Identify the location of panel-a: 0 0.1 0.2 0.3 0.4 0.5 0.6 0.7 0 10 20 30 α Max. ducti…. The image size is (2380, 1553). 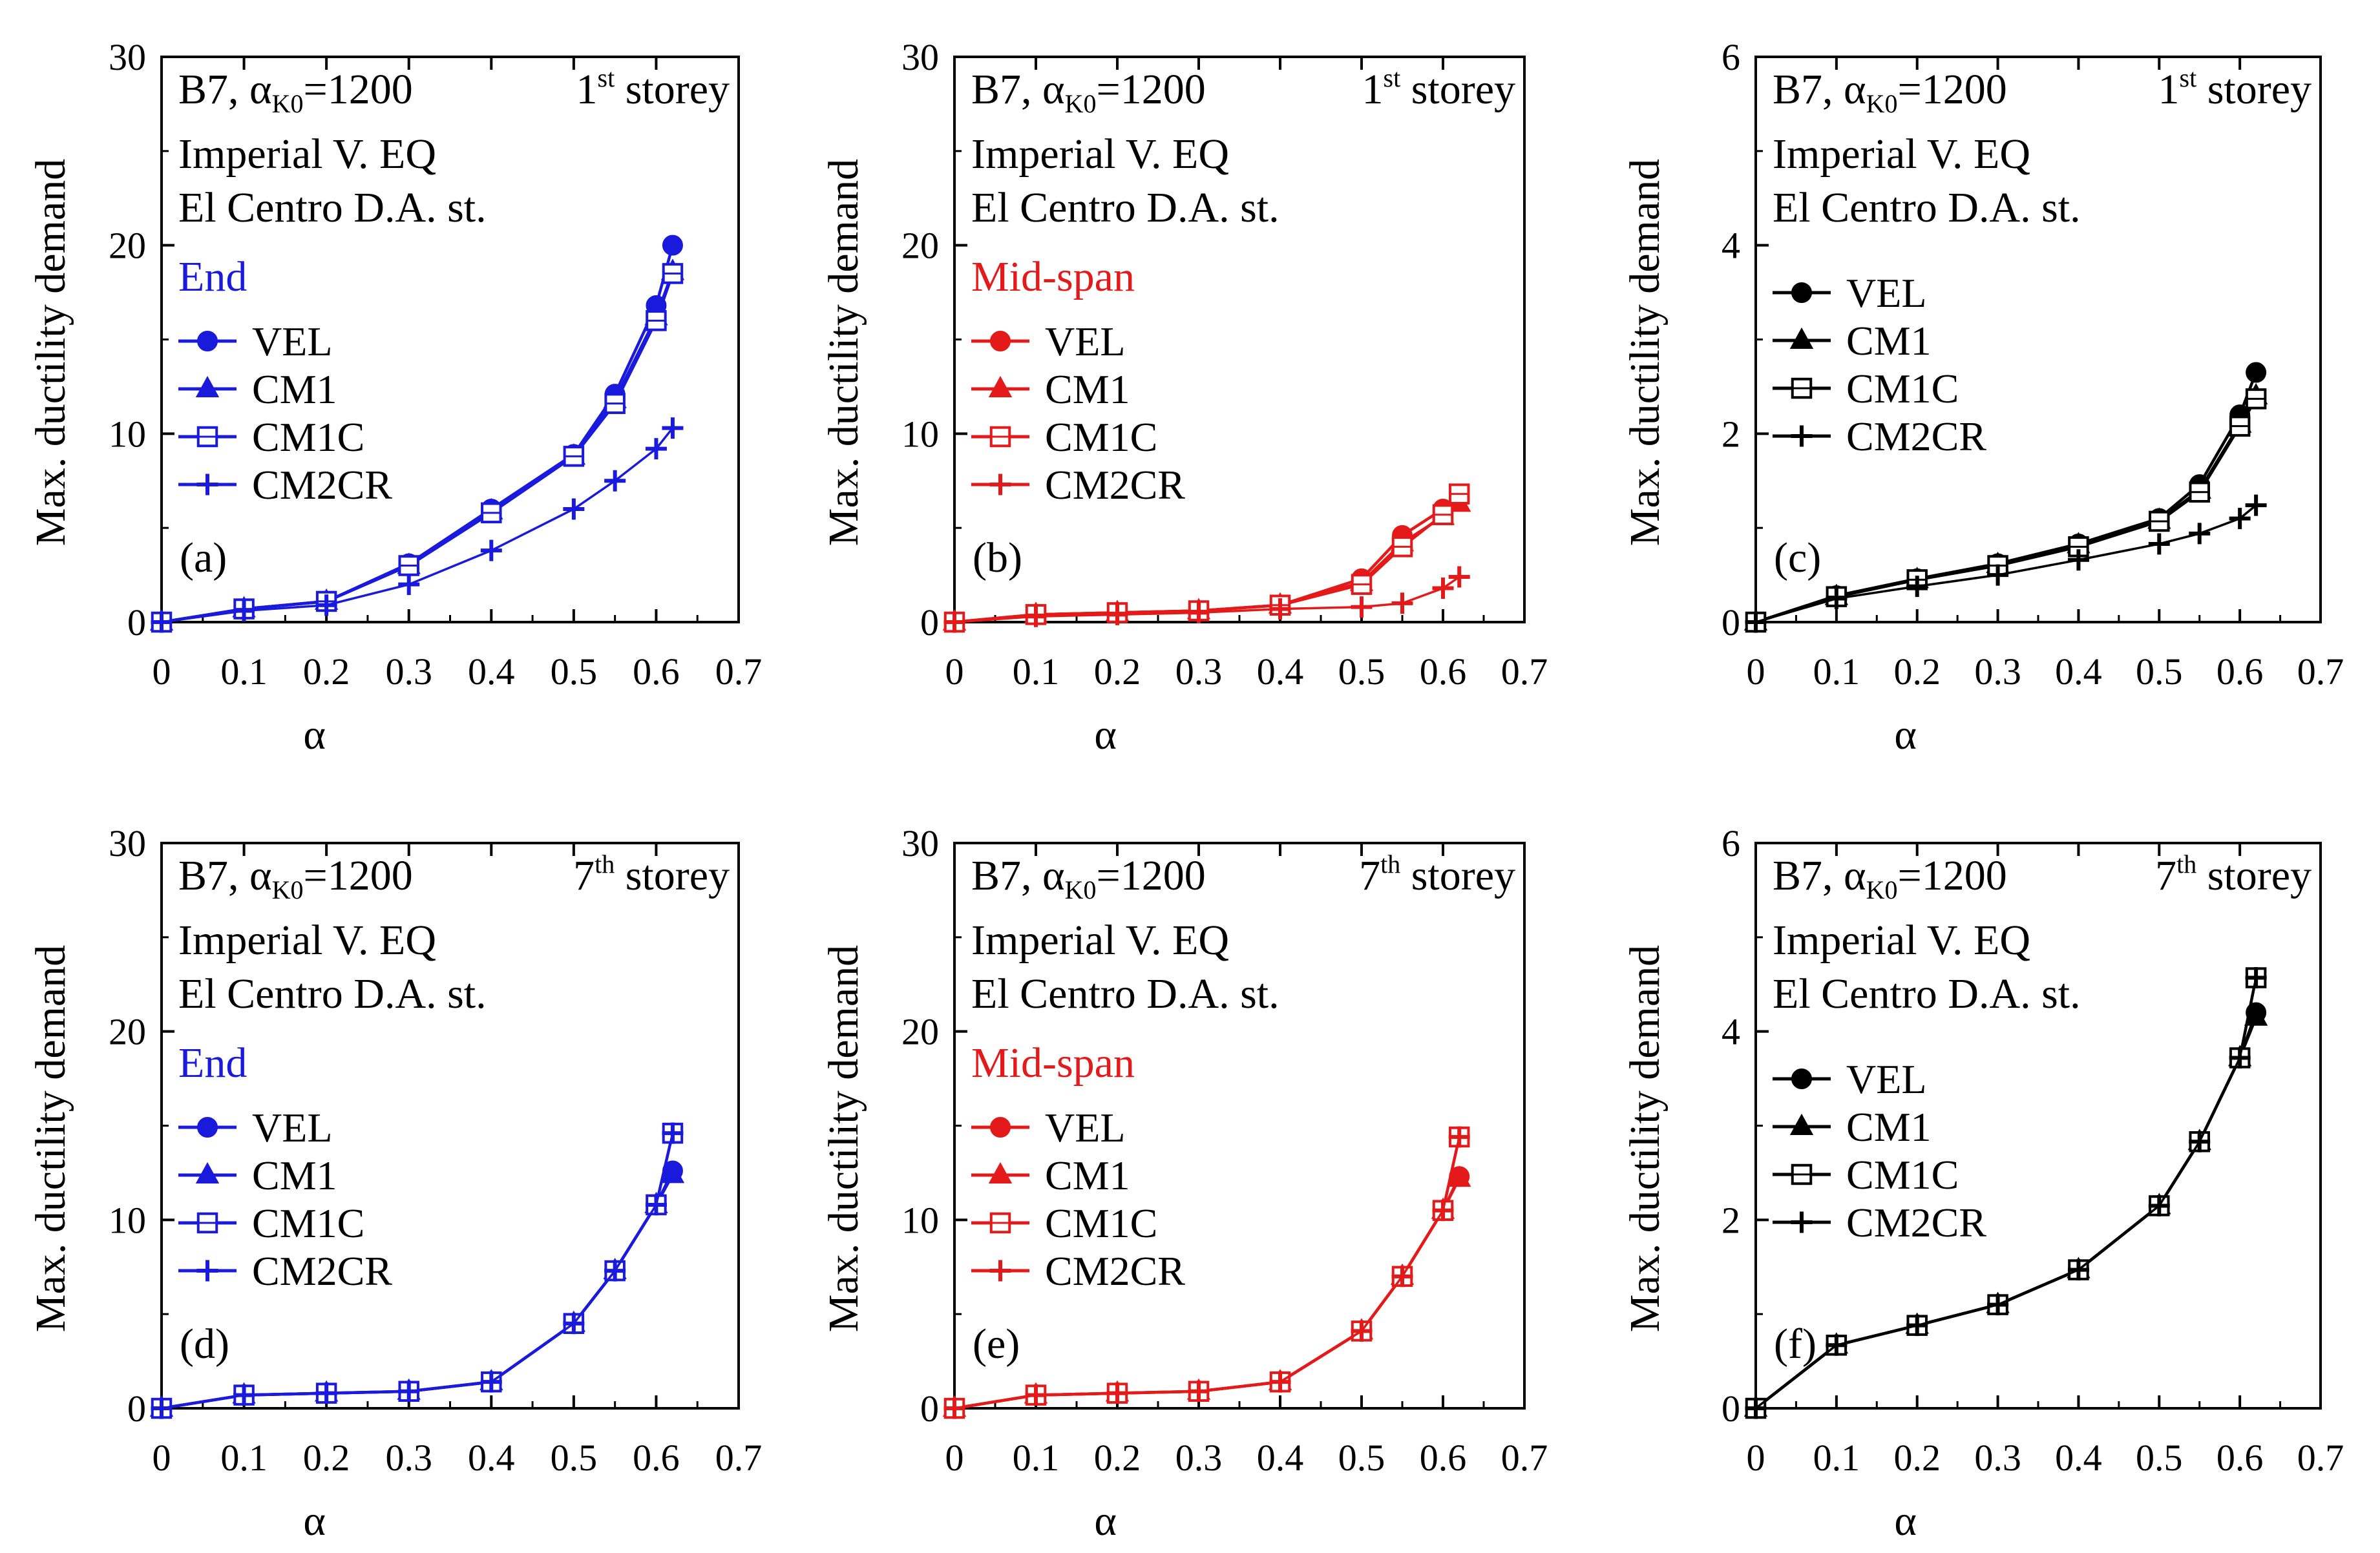
(395, 397).